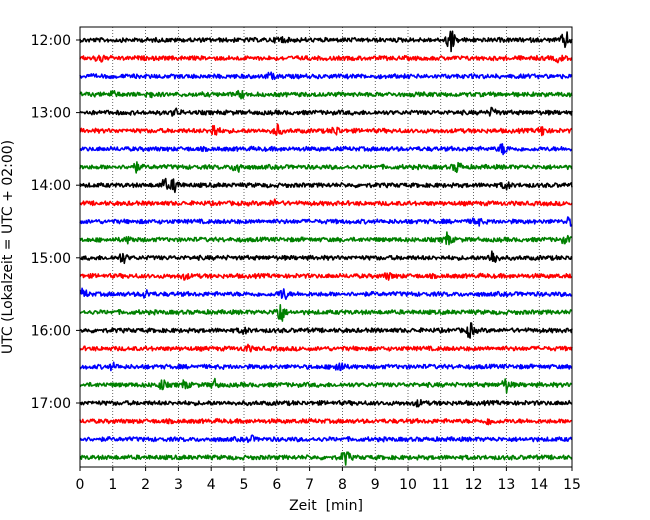 The image size is (650, 520). Describe the element at coordinates (112, 485) in the screenshot. I see `x-tick-label: 1` at that location.